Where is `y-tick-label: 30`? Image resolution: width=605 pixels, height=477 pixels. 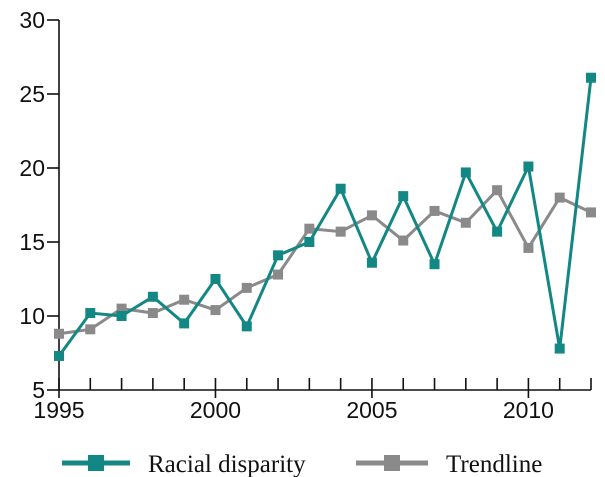 y-tick-label: 30 is located at coordinates (32, 20).